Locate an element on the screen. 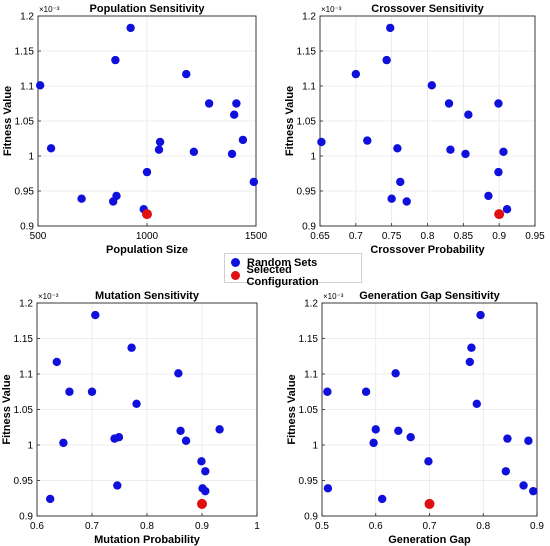 Image resolution: width=550 pixels, height=546 pixels. x-tick-label: 0.6 is located at coordinates (376, 526).